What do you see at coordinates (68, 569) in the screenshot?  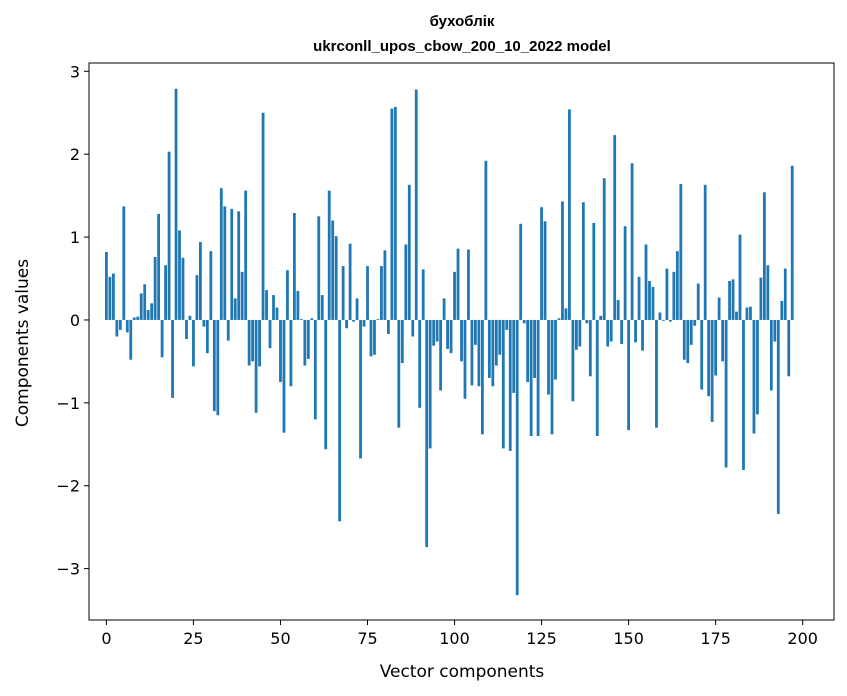 I see `y-tick-label: −3` at bounding box center [68, 569].